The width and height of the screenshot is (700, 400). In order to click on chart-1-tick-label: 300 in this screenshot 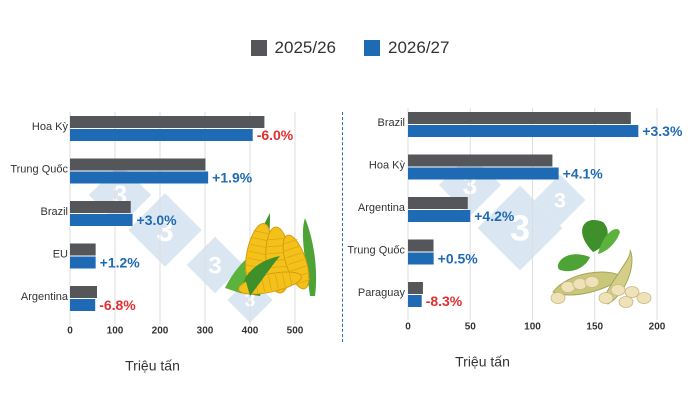, I will do `click(205, 331)`.